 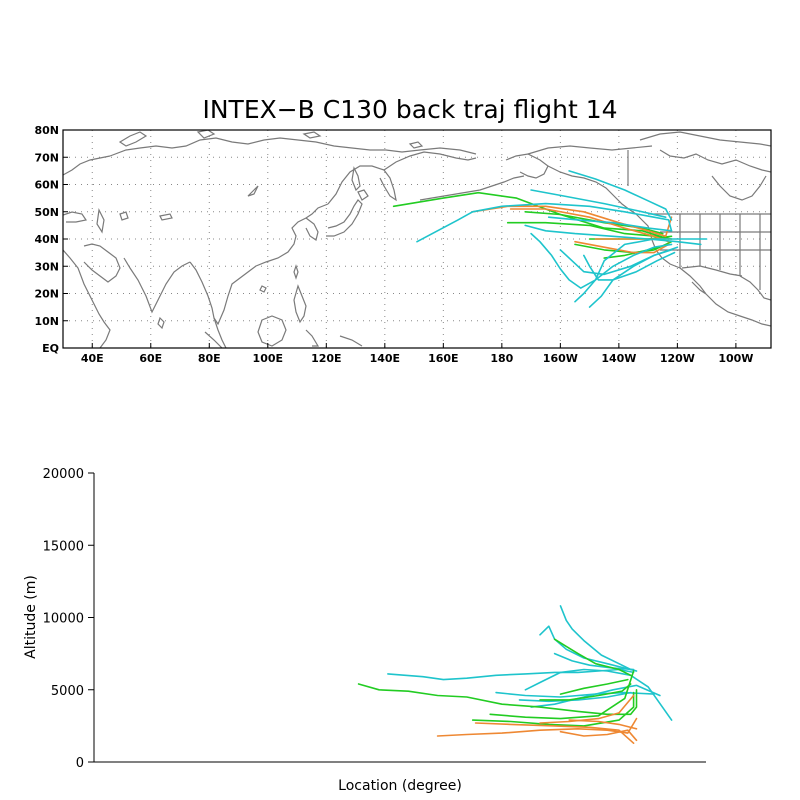 What do you see at coordinates (263, 289) in the screenshot?
I see `coastline-hainan` at bounding box center [263, 289].